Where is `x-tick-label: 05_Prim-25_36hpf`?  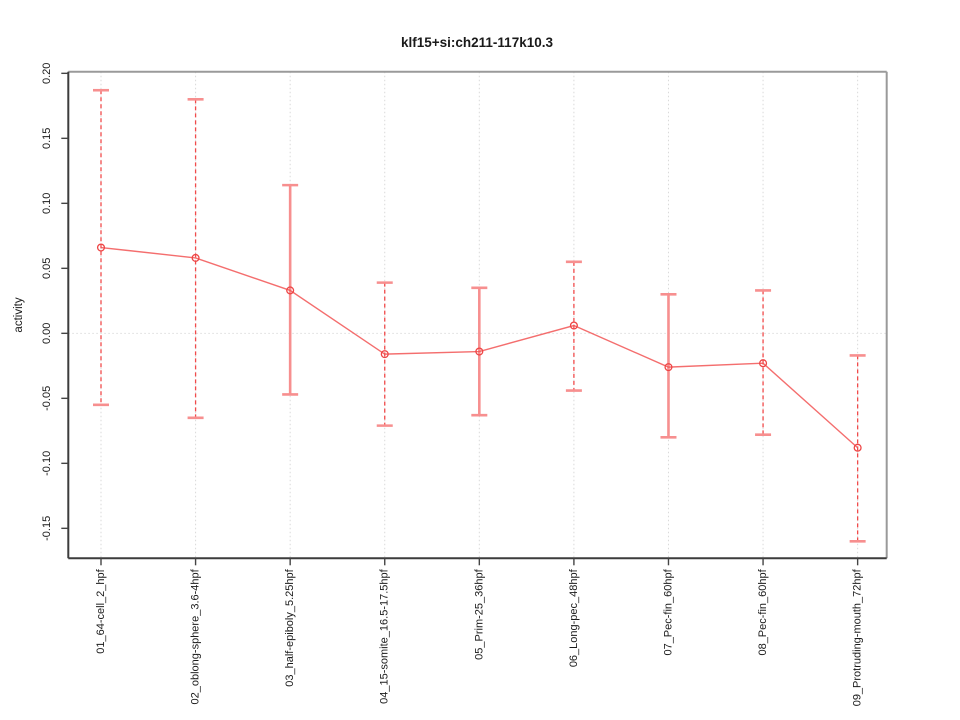 x-tick-label: 05_Prim-25_36hpf is located at coordinates (479, 613).